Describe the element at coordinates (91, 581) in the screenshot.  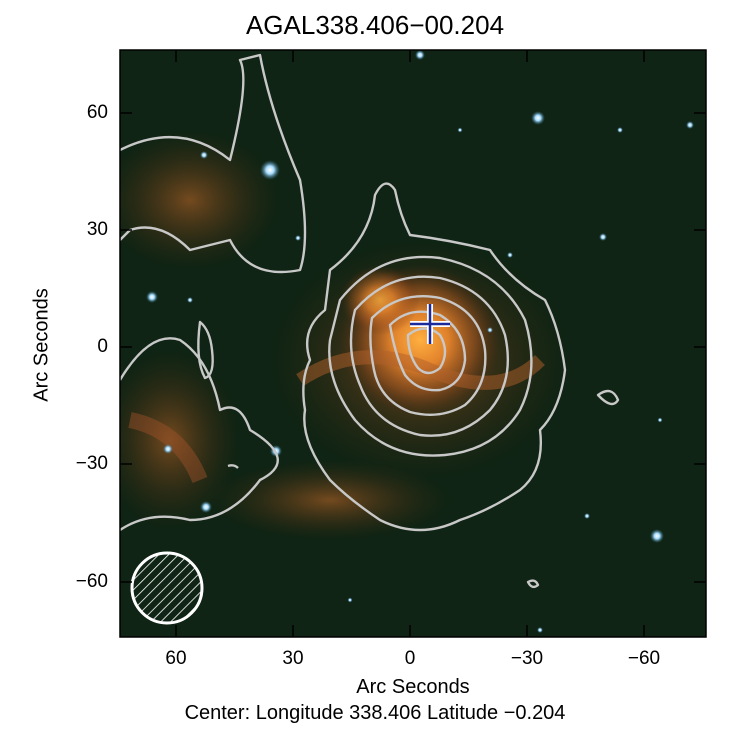
I see `y-tick-label: −60` at that location.